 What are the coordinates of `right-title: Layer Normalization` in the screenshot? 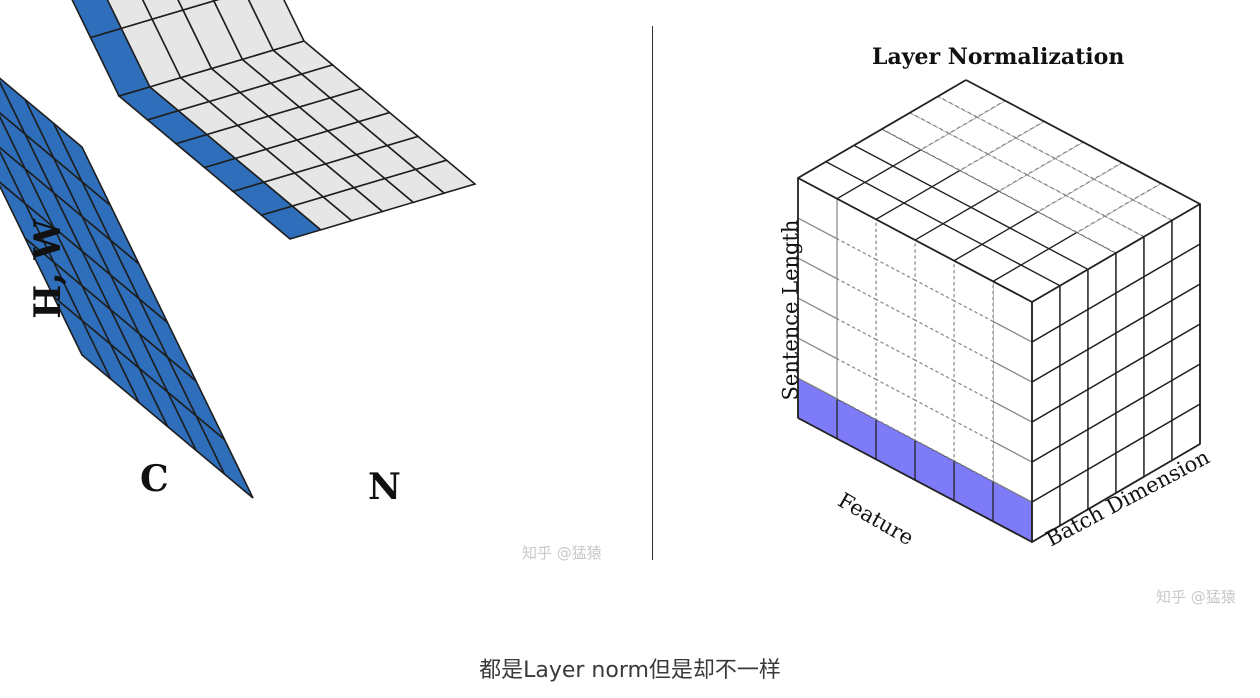 It's located at (998, 57).